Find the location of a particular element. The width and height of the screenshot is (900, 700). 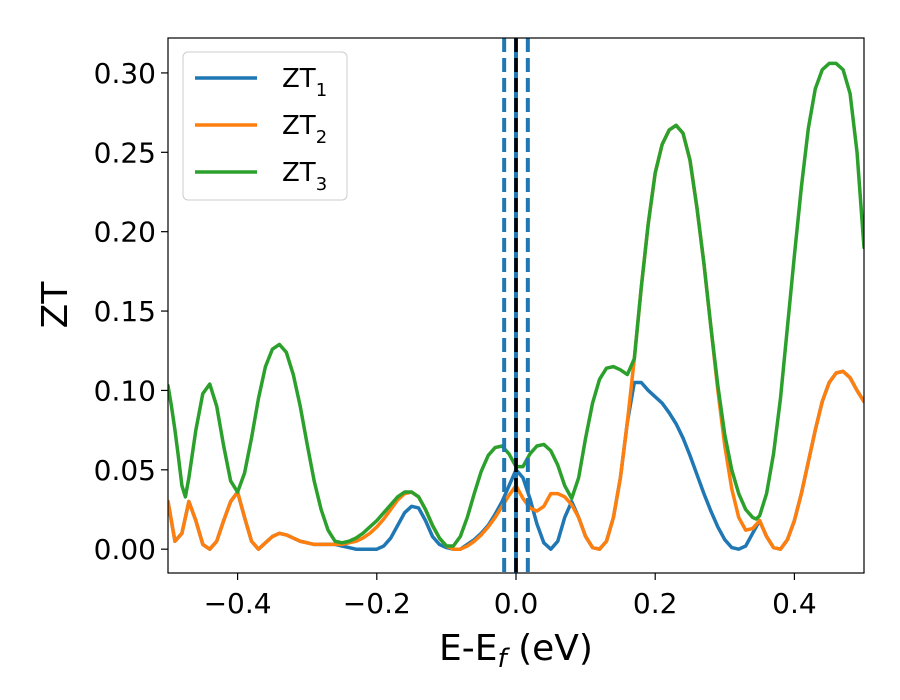

x-axis: −0.4 −0.2 0.0 0.2 0.4 is located at coordinates (510, 596).